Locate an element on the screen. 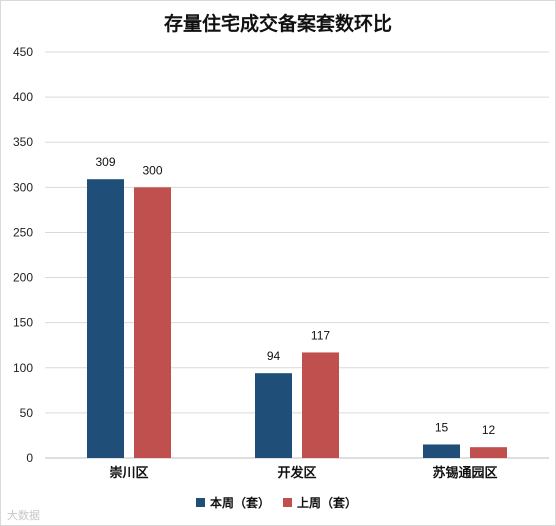 The height and width of the screenshot is (526, 556). x-tick-label: 崇川区 is located at coordinates (128, 473).